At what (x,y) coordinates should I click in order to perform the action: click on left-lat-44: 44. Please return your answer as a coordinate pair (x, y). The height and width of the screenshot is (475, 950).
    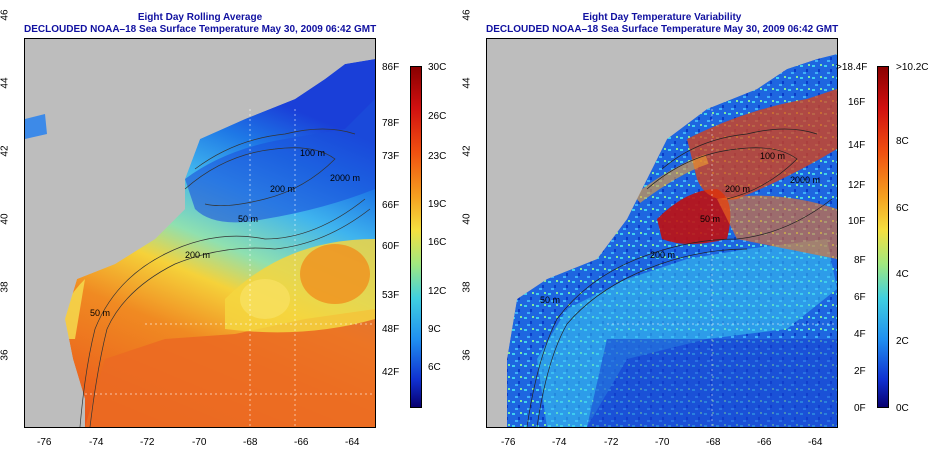
    Looking at the image, I should click on (5, 83).